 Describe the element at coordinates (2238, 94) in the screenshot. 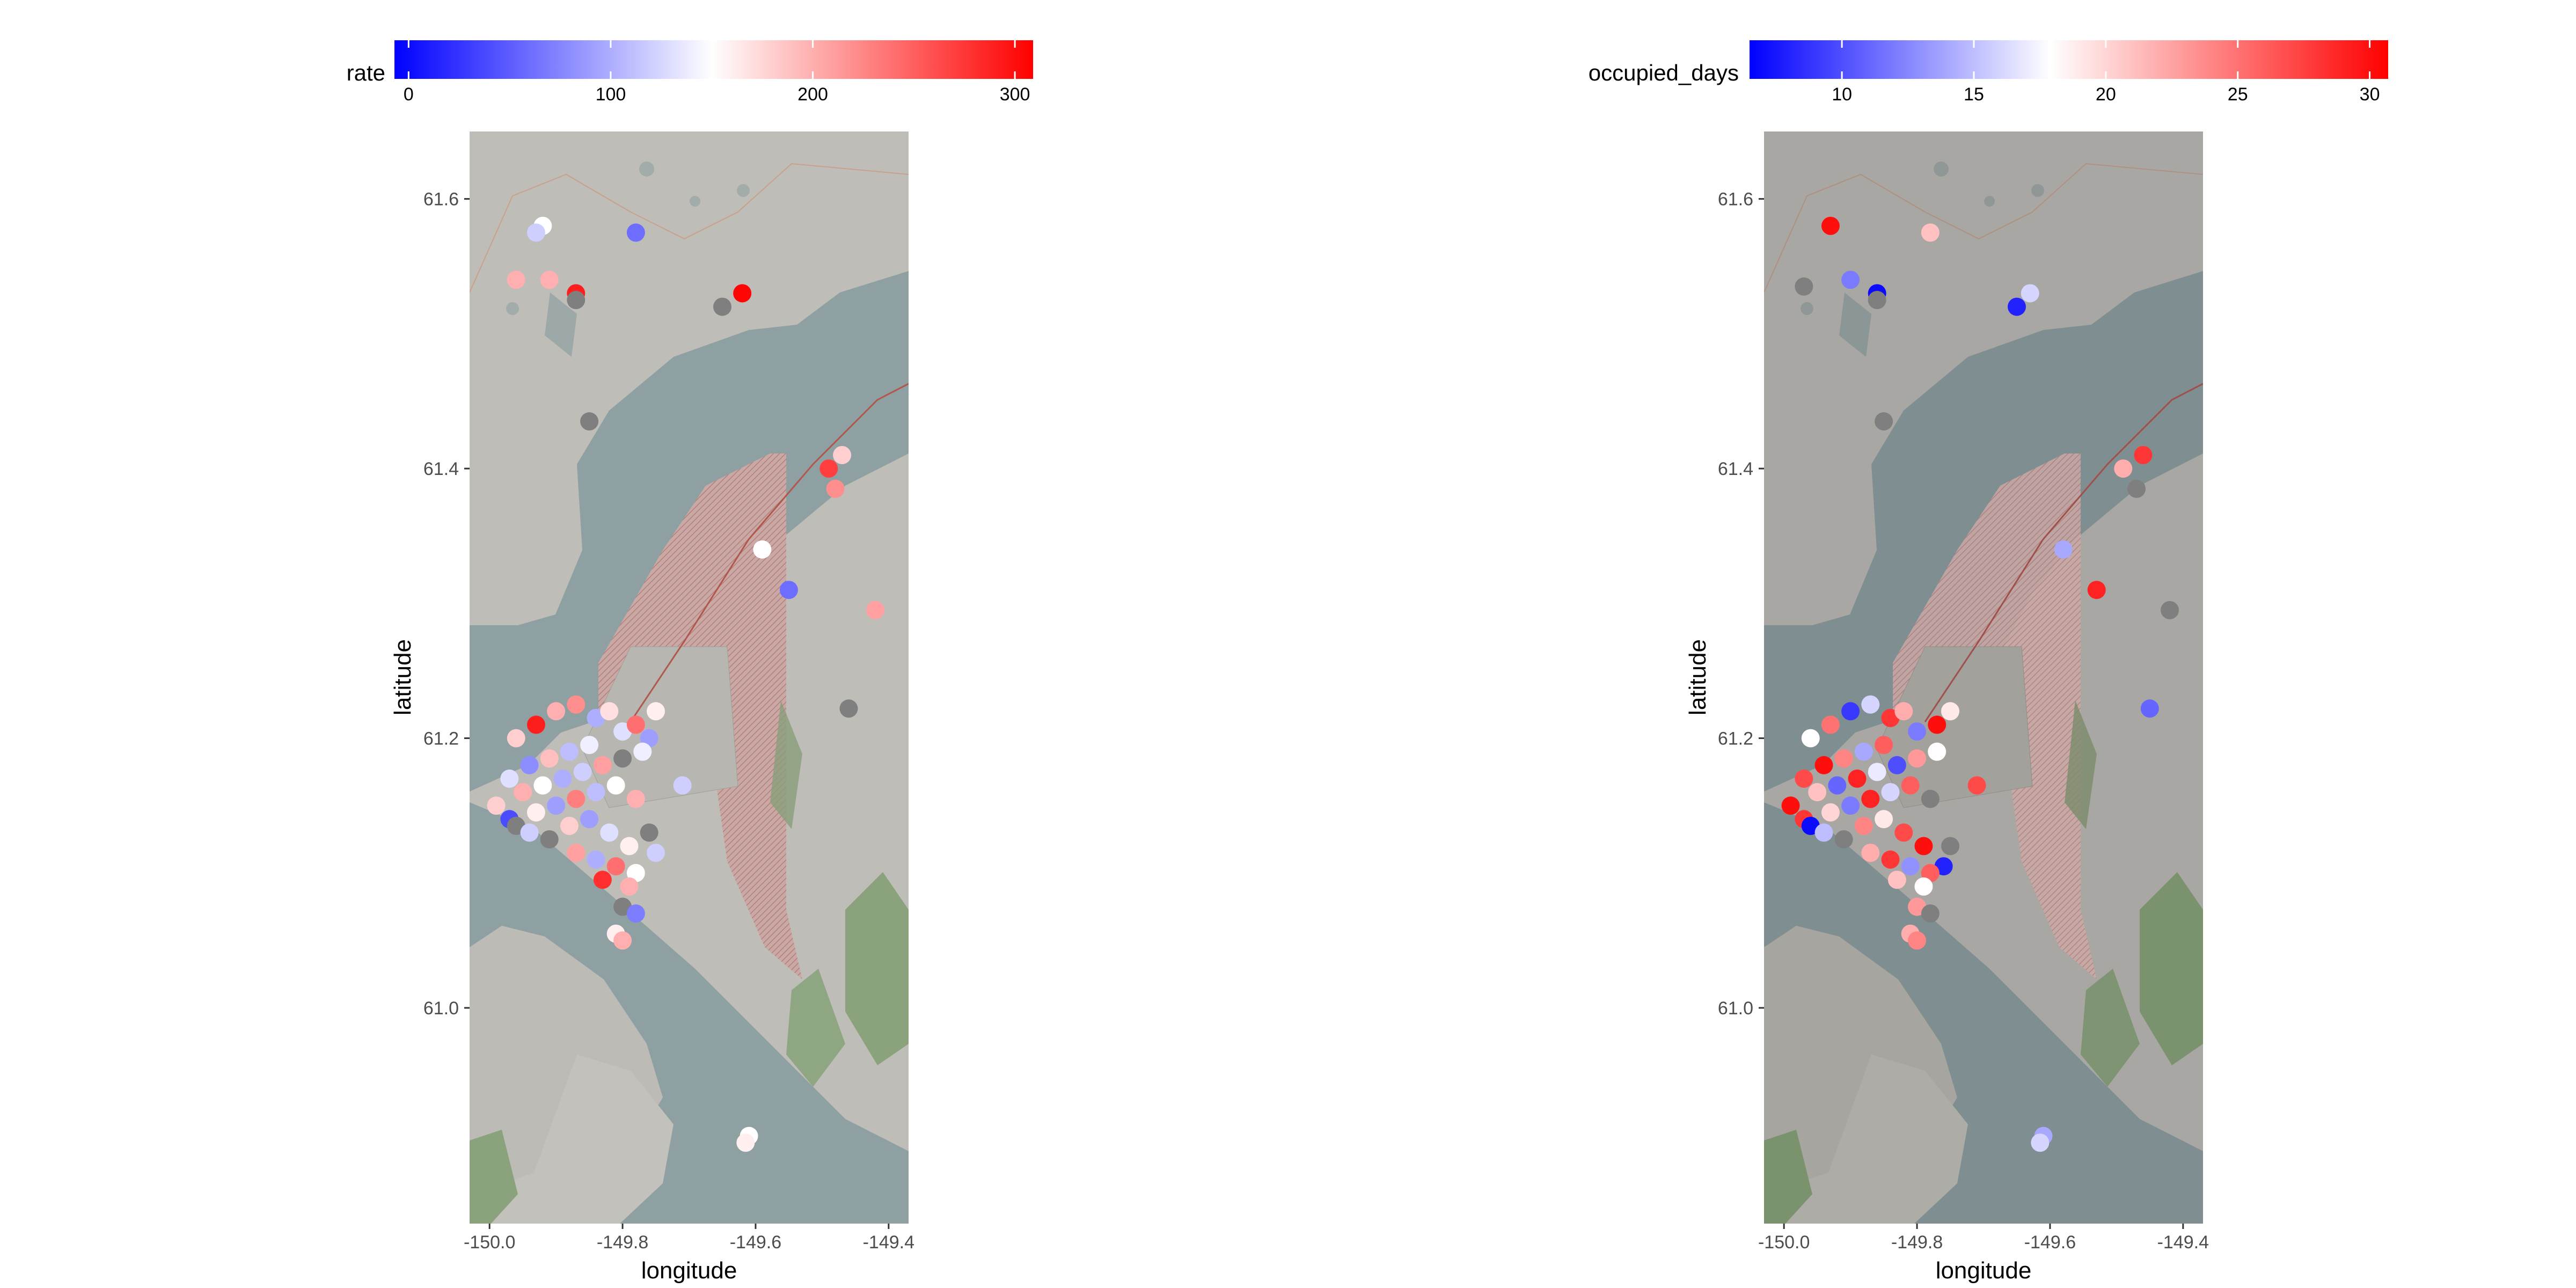

I see `colorbar-tick-label: 25` at that location.